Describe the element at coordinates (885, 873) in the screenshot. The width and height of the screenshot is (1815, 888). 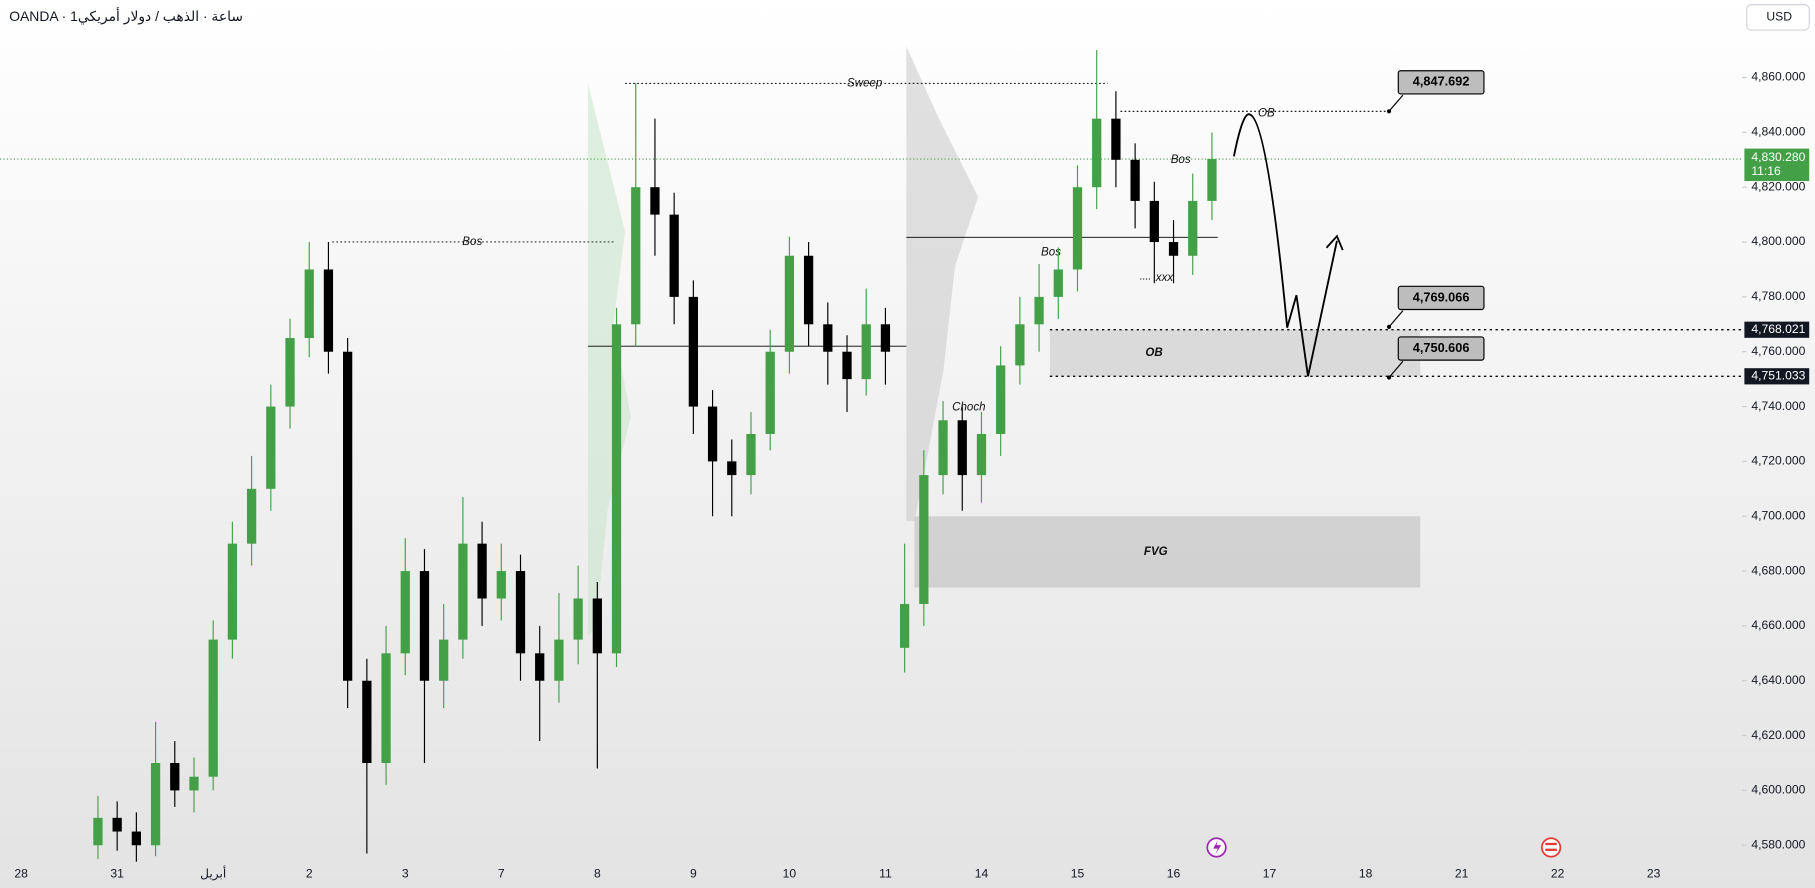
I see `x-tick-label: 11` at that location.